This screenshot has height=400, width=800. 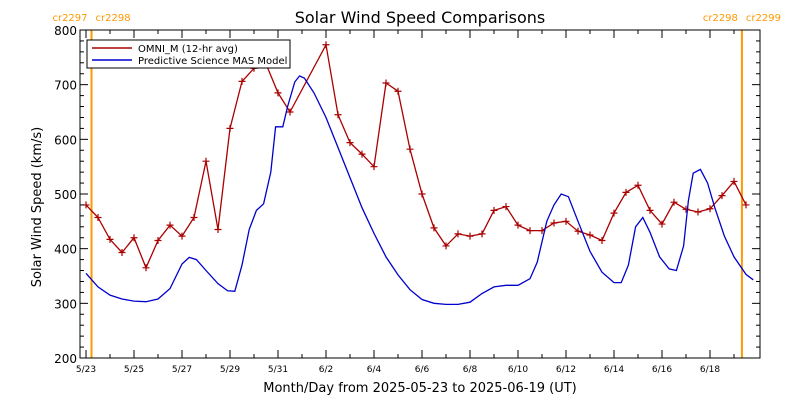 What do you see at coordinates (65, 359) in the screenshot?
I see `y-tick-label: 200` at bounding box center [65, 359].